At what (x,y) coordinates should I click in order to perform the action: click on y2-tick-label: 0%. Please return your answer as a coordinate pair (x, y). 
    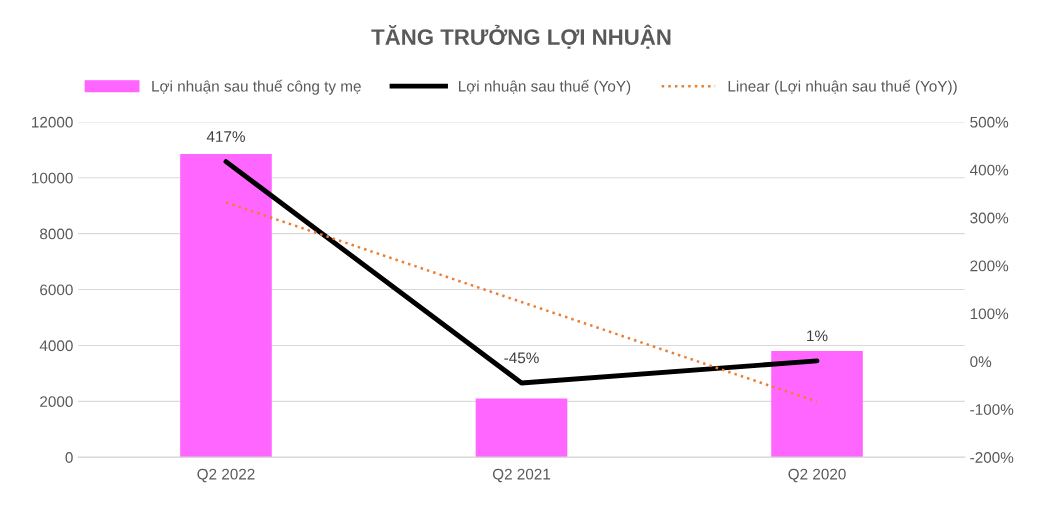
    Looking at the image, I should click on (981, 362).